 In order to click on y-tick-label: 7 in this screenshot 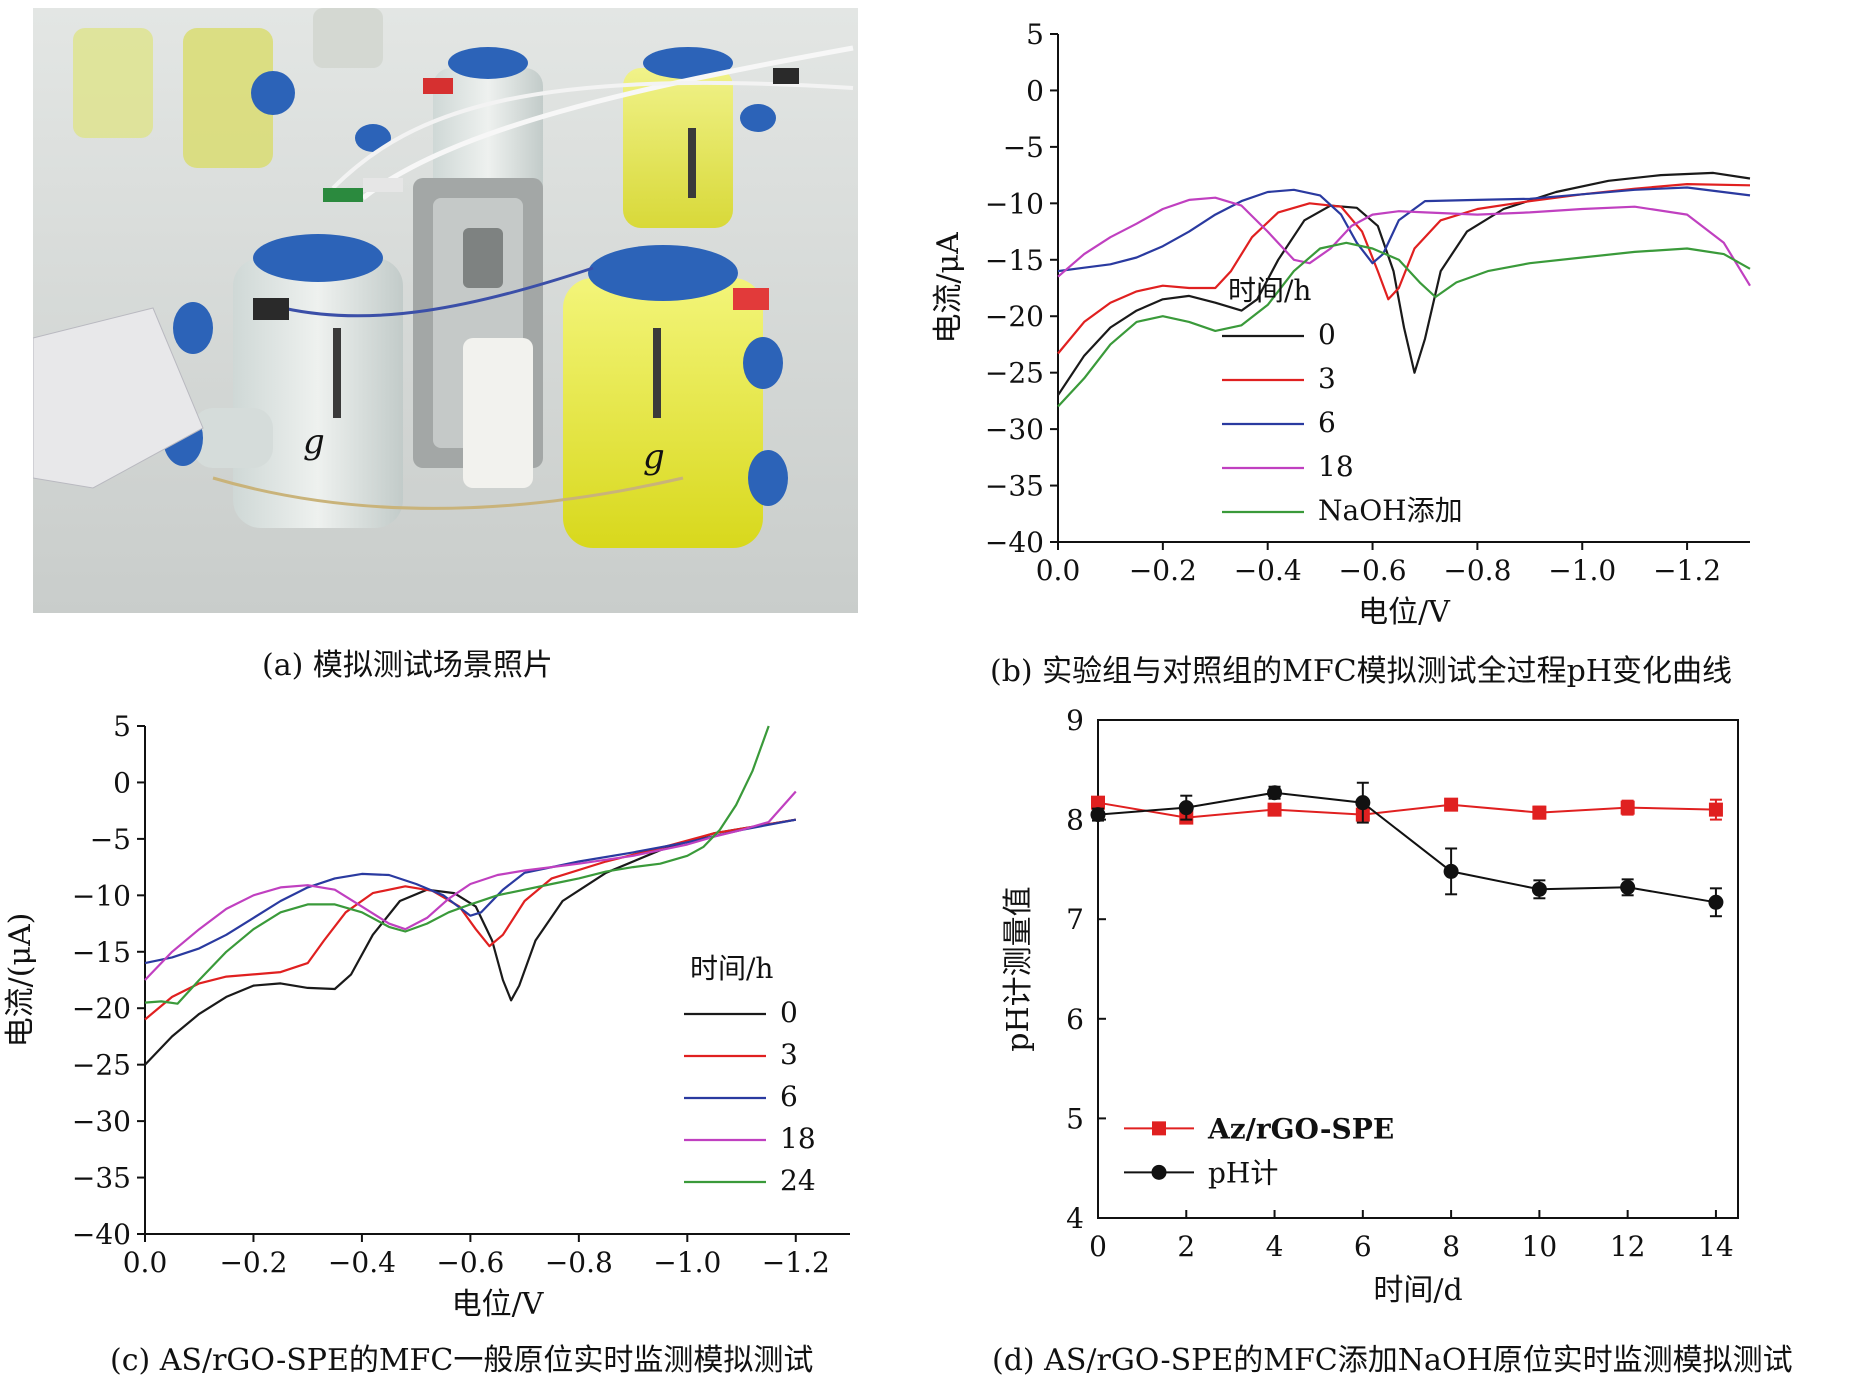, I will do `click(1075, 919)`.